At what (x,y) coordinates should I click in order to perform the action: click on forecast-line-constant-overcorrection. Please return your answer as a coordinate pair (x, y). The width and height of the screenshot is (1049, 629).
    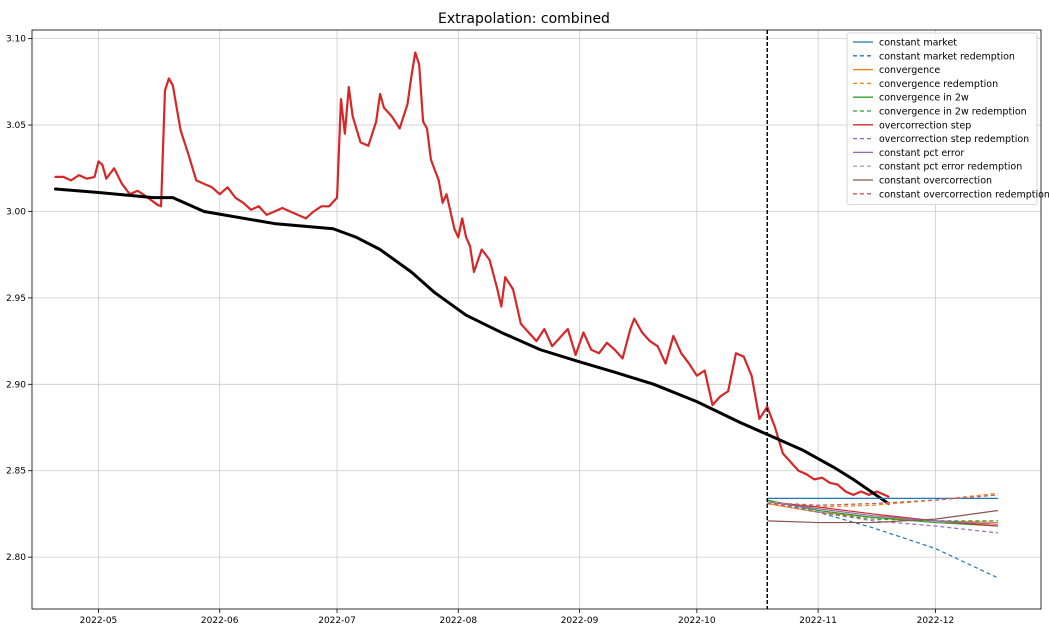
    Looking at the image, I should click on (883, 516).